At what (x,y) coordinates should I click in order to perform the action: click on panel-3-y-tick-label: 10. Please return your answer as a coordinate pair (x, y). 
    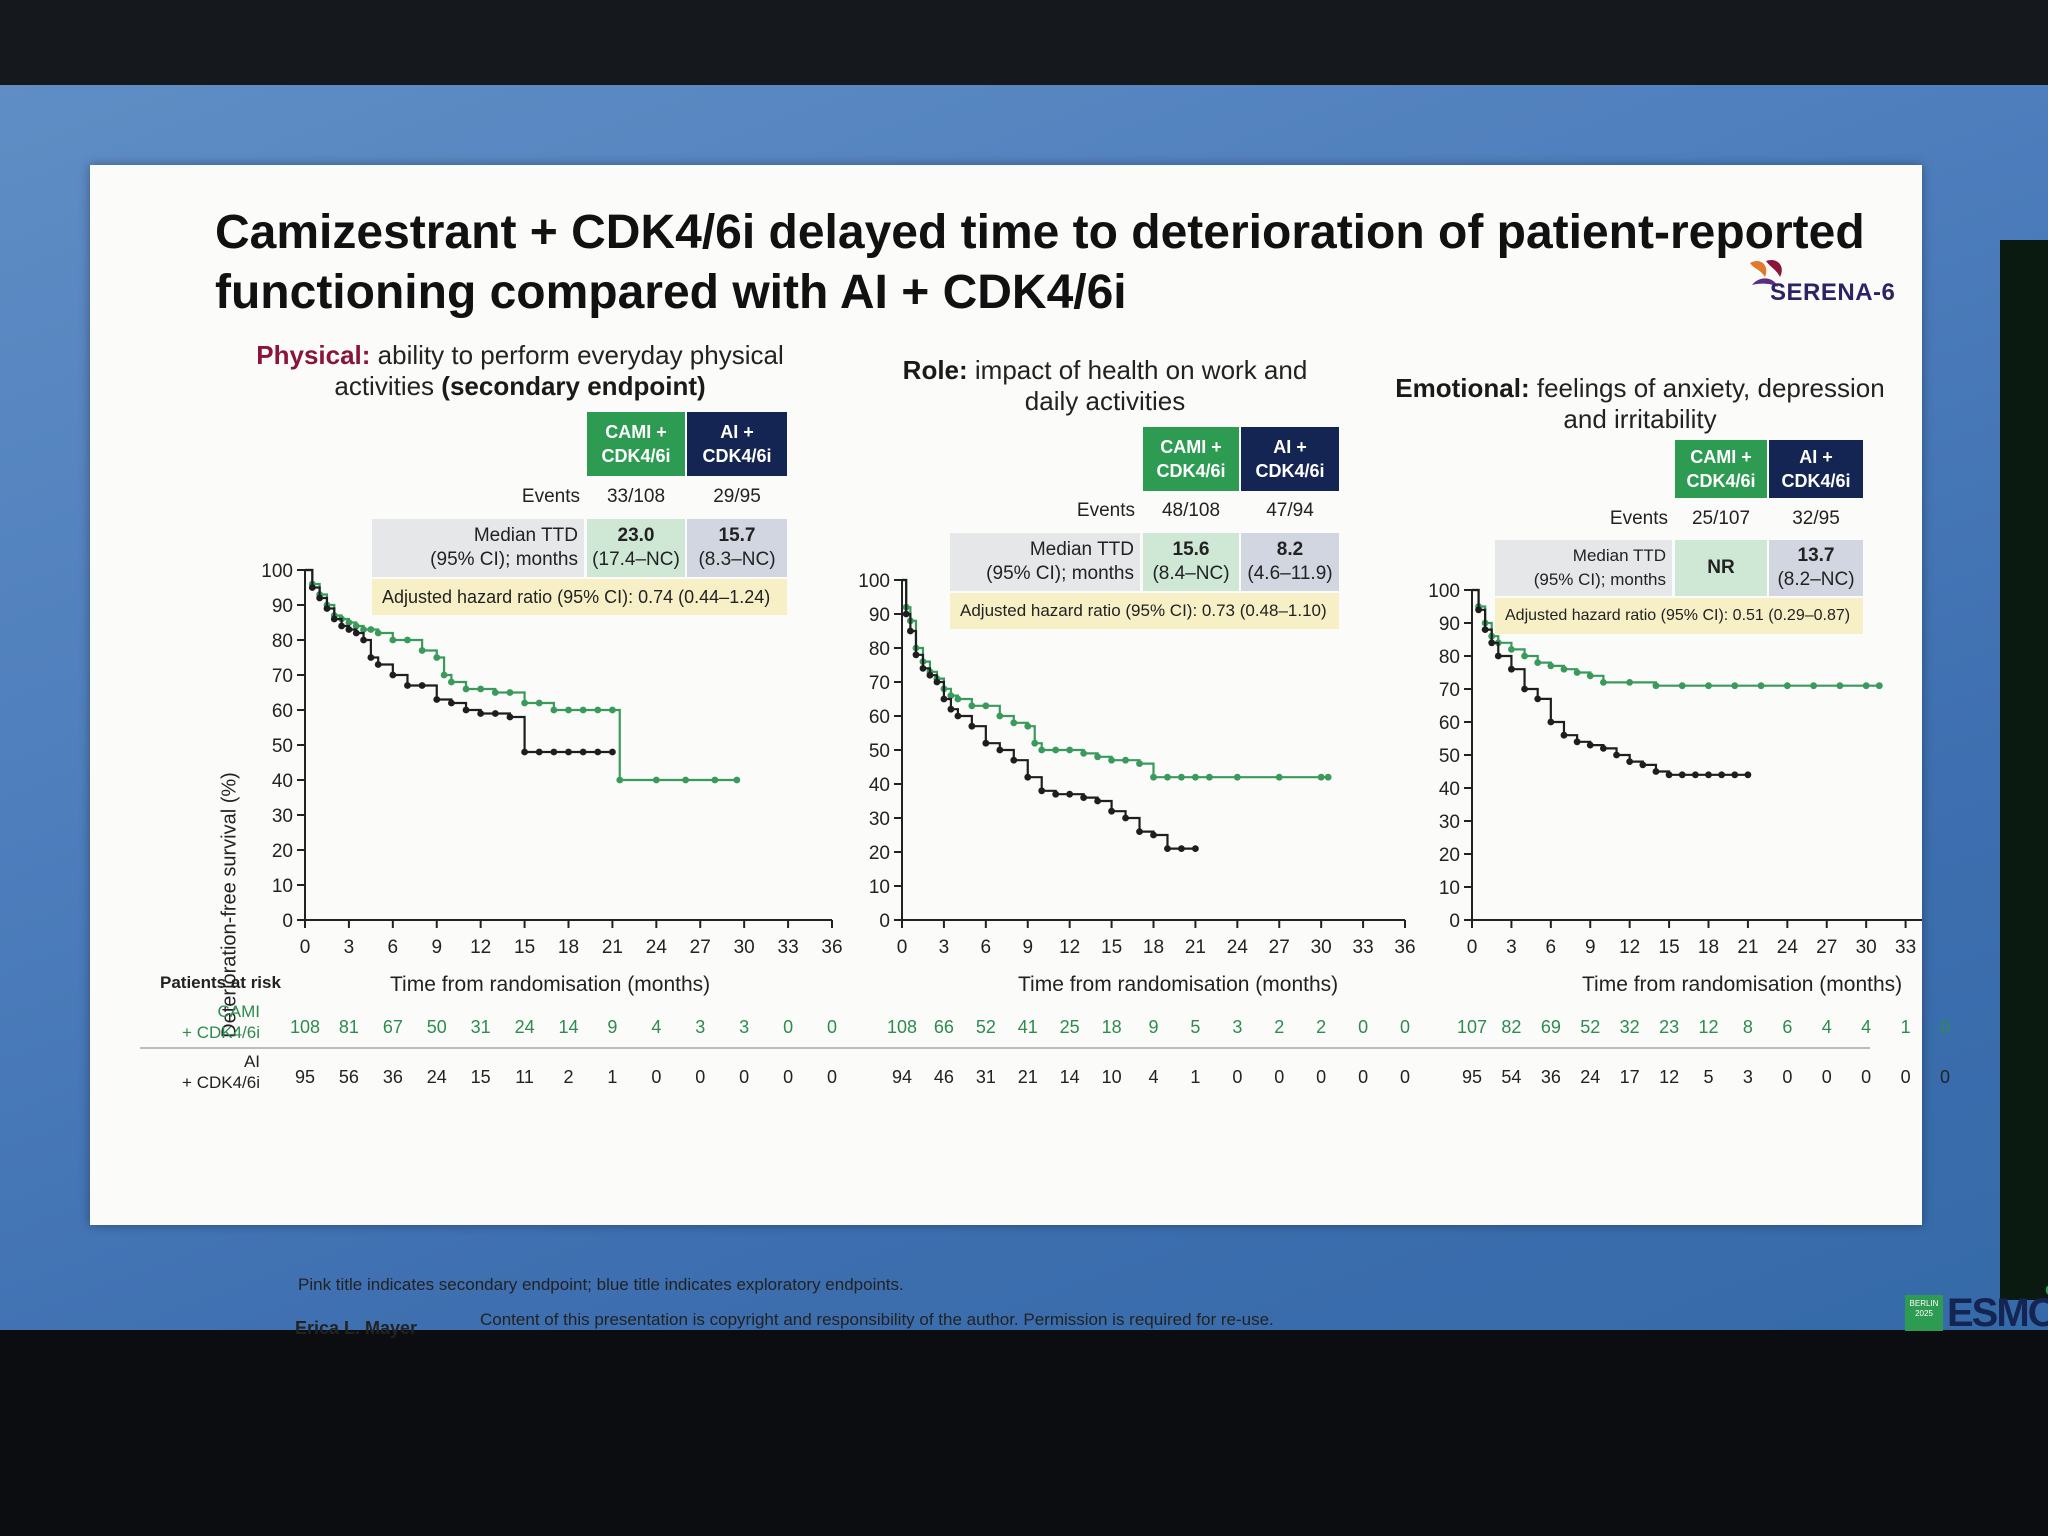
    Looking at the image, I should click on (1449, 888).